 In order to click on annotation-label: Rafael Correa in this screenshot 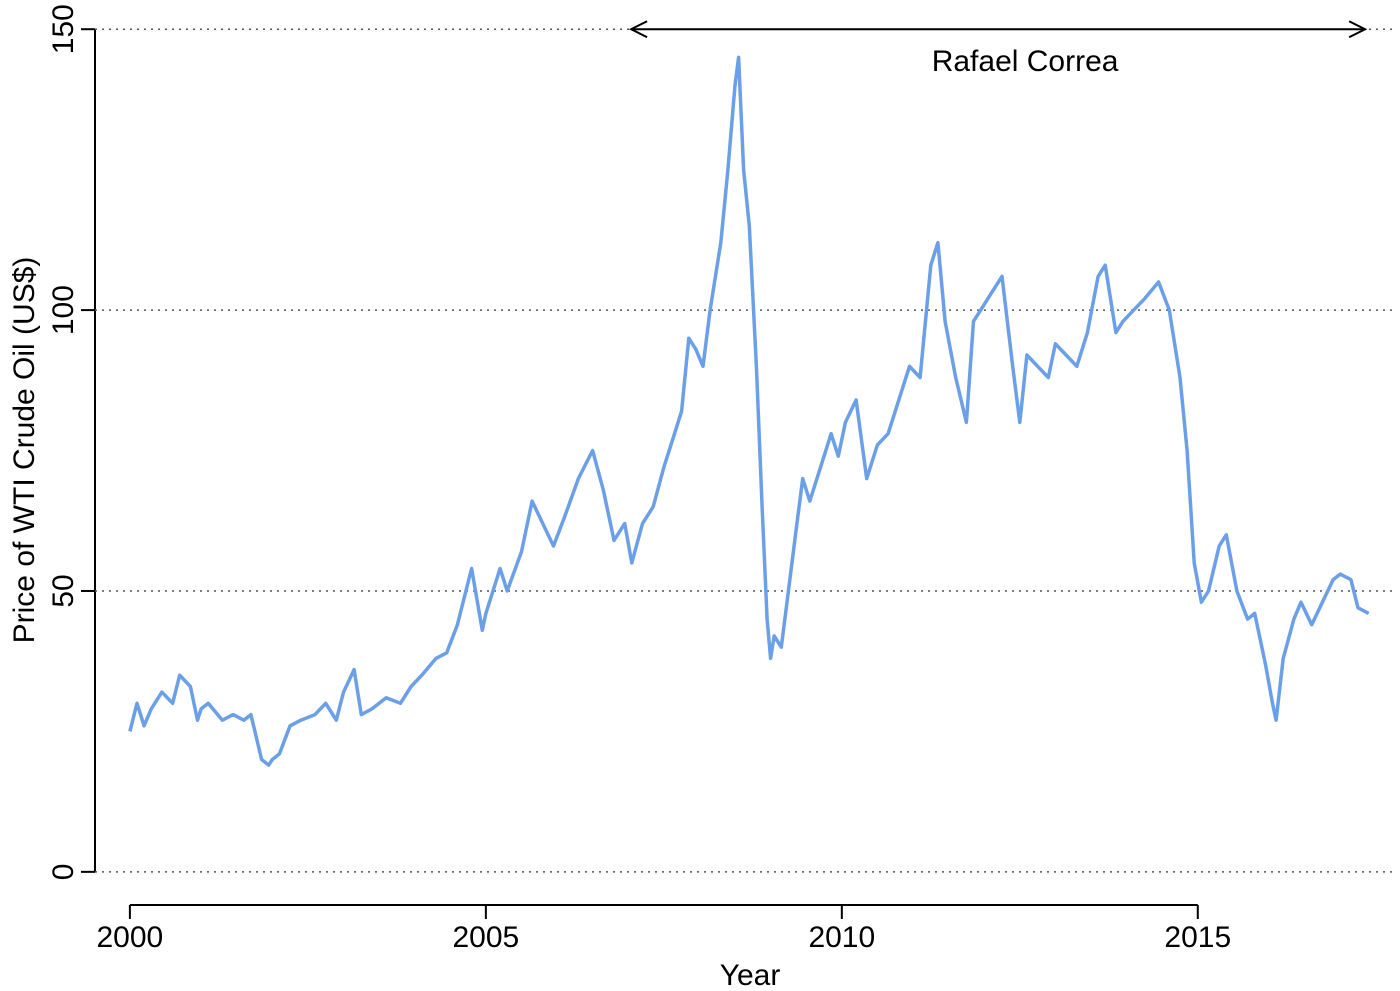, I will do `click(1025, 61)`.